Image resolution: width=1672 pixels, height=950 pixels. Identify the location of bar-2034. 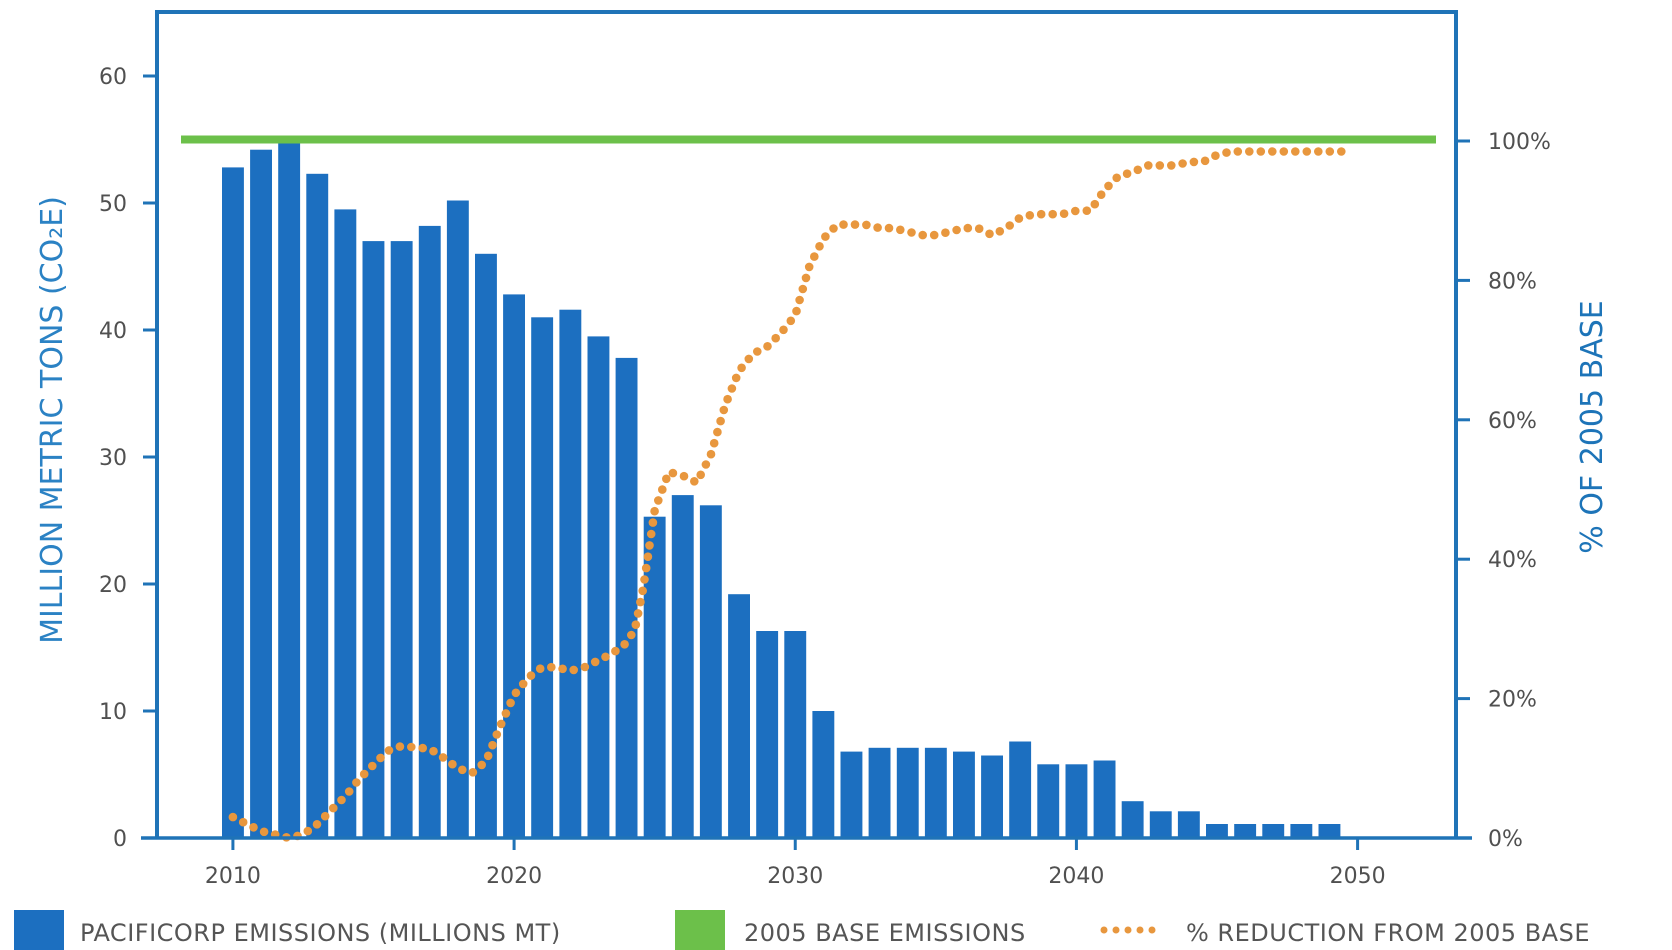
(907, 792).